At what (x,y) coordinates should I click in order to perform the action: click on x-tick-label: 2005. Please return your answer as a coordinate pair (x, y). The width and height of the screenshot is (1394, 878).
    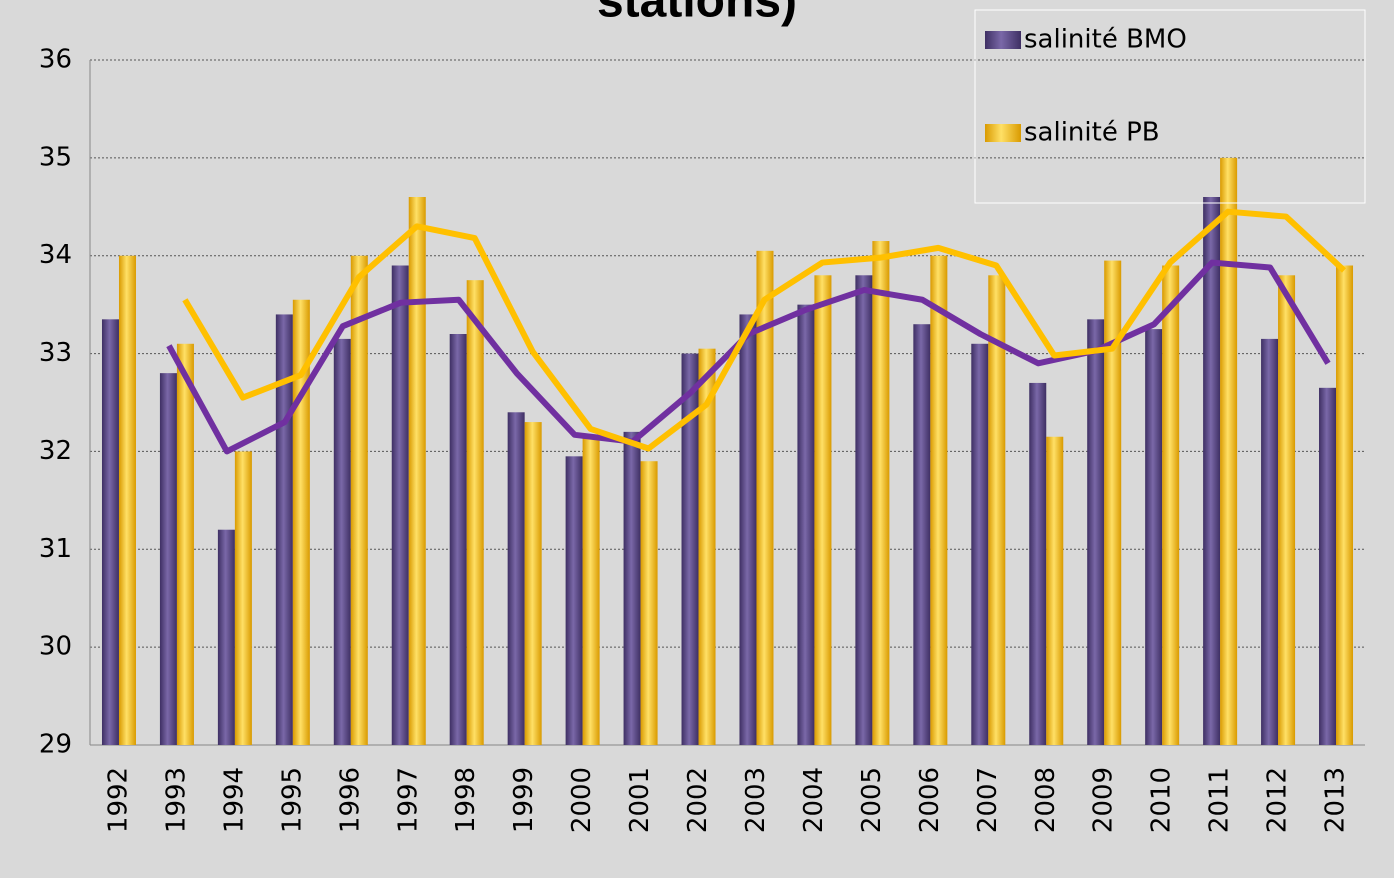
    Looking at the image, I should click on (872, 800).